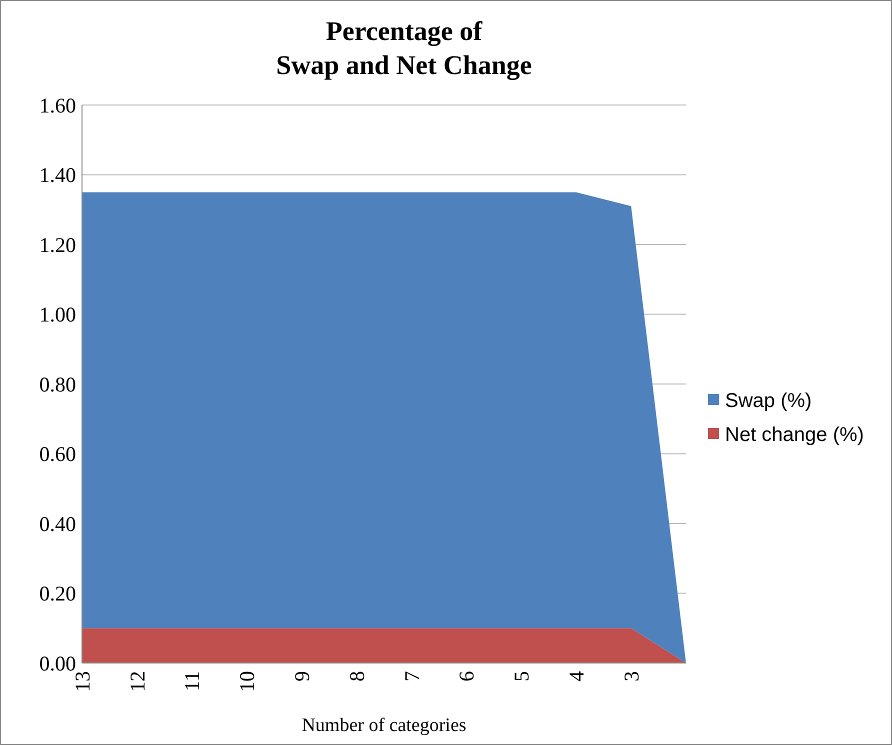 The height and width of the screenshot is (745, 892). What do you see at coordinates (57, 524) in the screenshot?
I see `y-tick-label: 0.40` at bounding box center [57, 524].